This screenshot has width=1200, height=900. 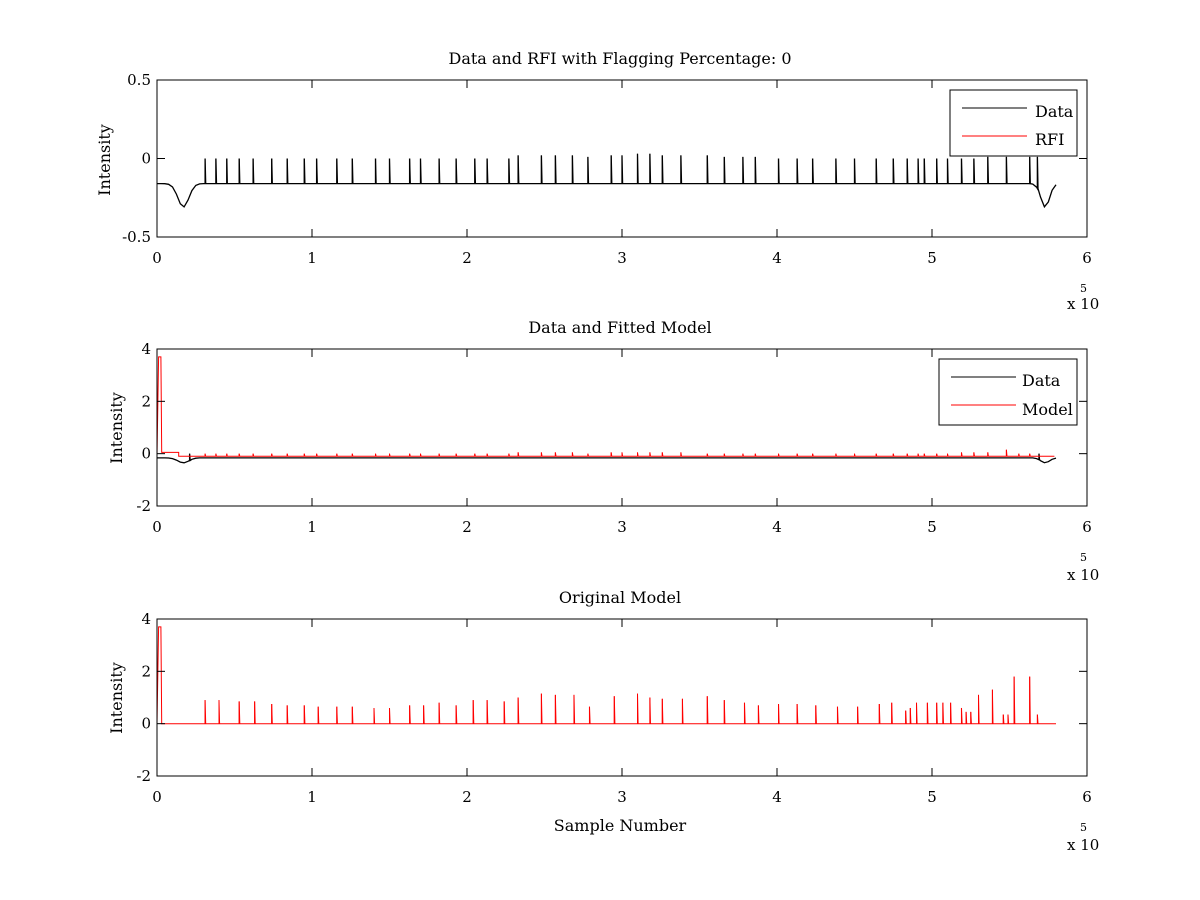 What do you see at coordinates (622, 797) in the screenshot?
I see `panel3-xtick-label: 3` at bounding box center [622, 797].